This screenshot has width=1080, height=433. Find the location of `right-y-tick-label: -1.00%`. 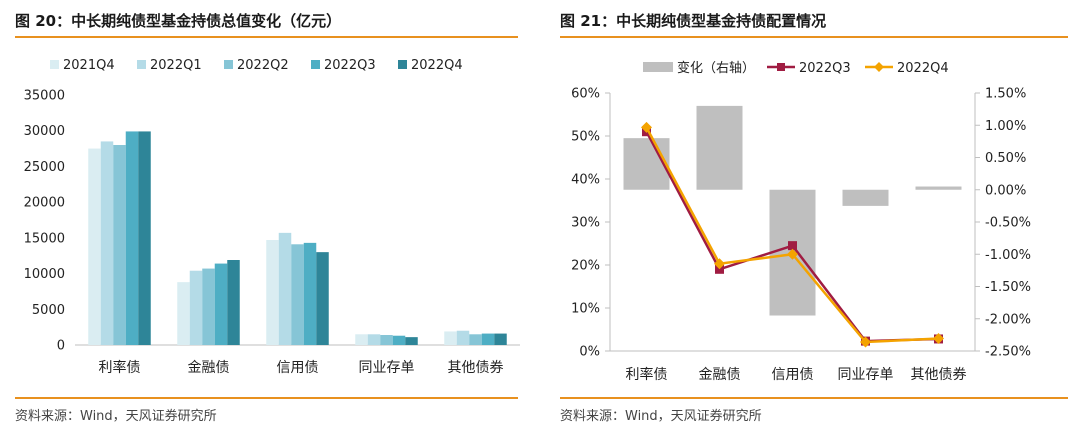

right-y-tick-label: -1.00% is located at coordinates (1008, 255).